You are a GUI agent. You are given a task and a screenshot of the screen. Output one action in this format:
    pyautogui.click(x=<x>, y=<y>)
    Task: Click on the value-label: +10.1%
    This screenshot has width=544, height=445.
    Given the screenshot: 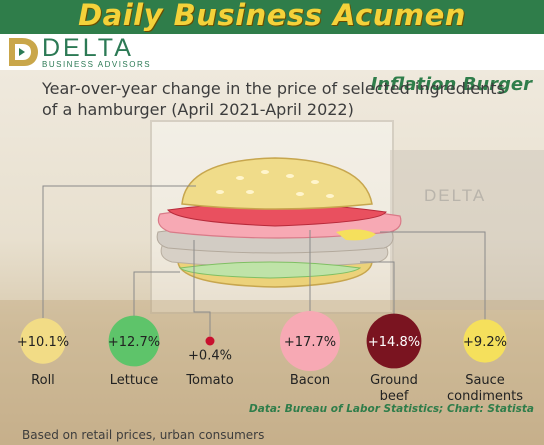 What is the action you would take?
    pyautogui.click(x=43, y=342)
    